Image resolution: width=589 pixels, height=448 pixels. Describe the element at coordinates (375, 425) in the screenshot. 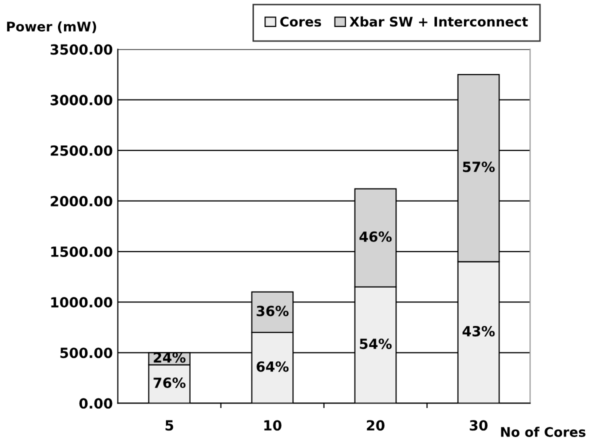

I see `x-tick-label: 20` at that location.